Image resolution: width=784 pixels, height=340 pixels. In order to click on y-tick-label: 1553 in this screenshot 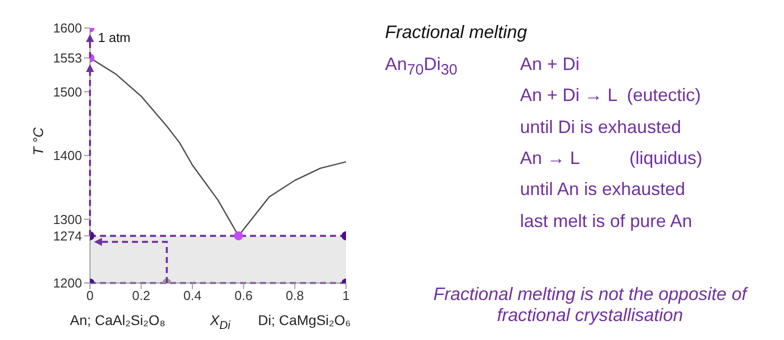, I will do `click(67, 58)`.